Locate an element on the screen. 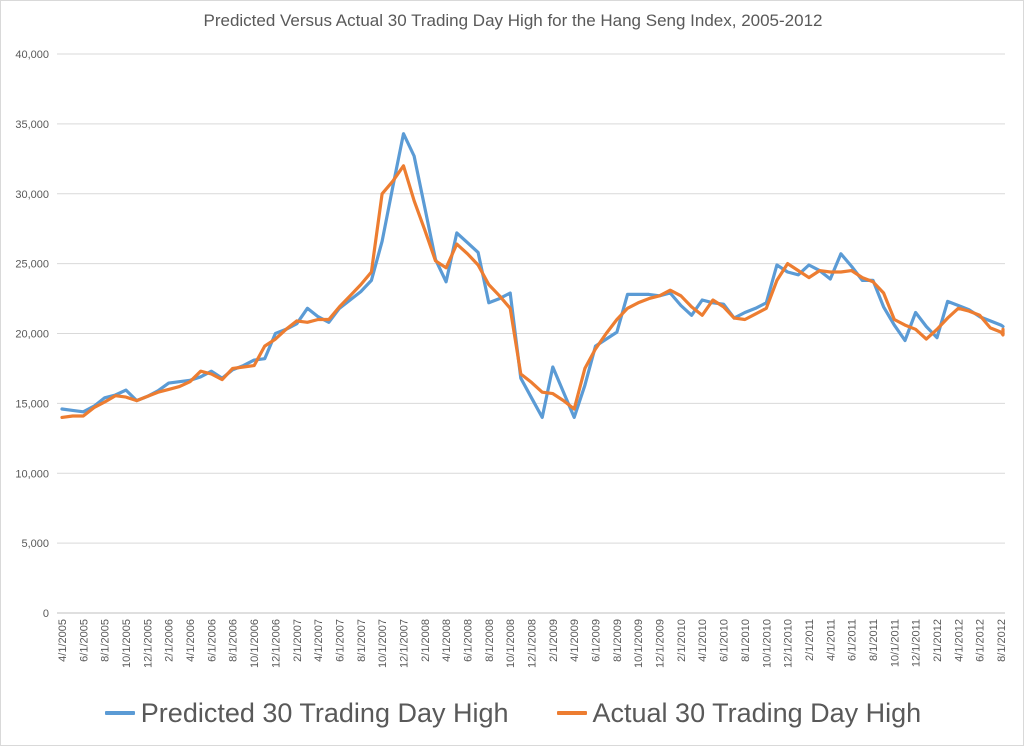 This screenshot has height=746, width=1024. legend-item-actual: Actual 30 Trading Day High is located at coordinates (739, 713).